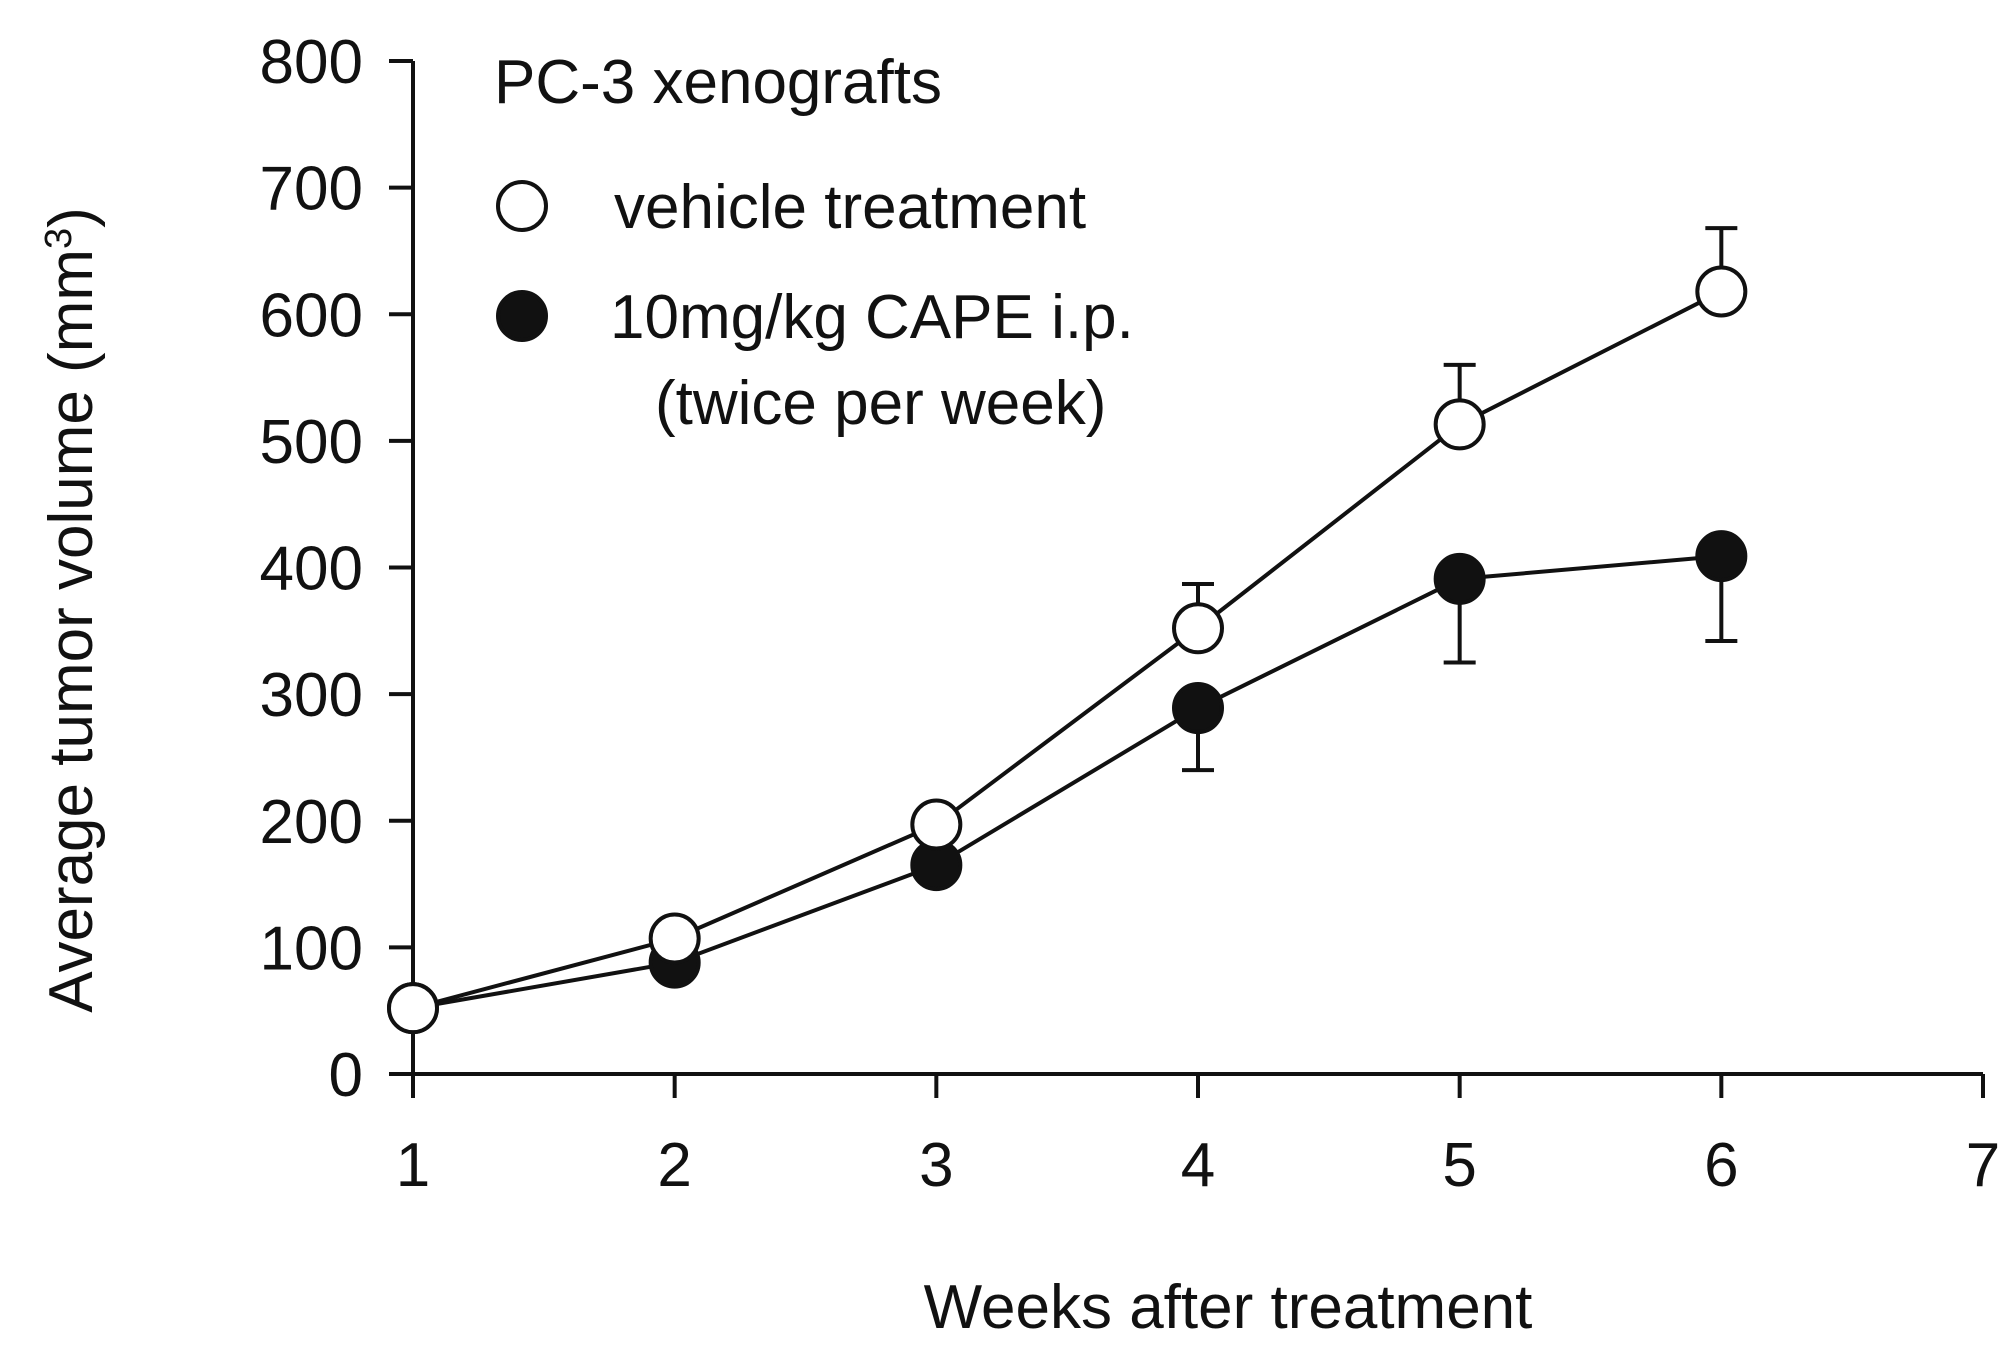 Image resolution: width=2014 pixels, height=1360 pixels. Describe the element at coordinates (311, 695) in the screenshot. I see `y-tick-label: 300` at that location.